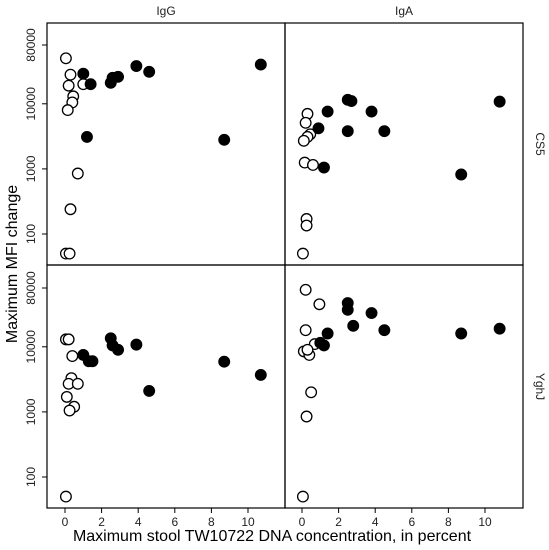  What do you see at coordinates (540, 144) in the screenshot?
I see `row-strip-label: CS5` at bounding box center [540, 144].